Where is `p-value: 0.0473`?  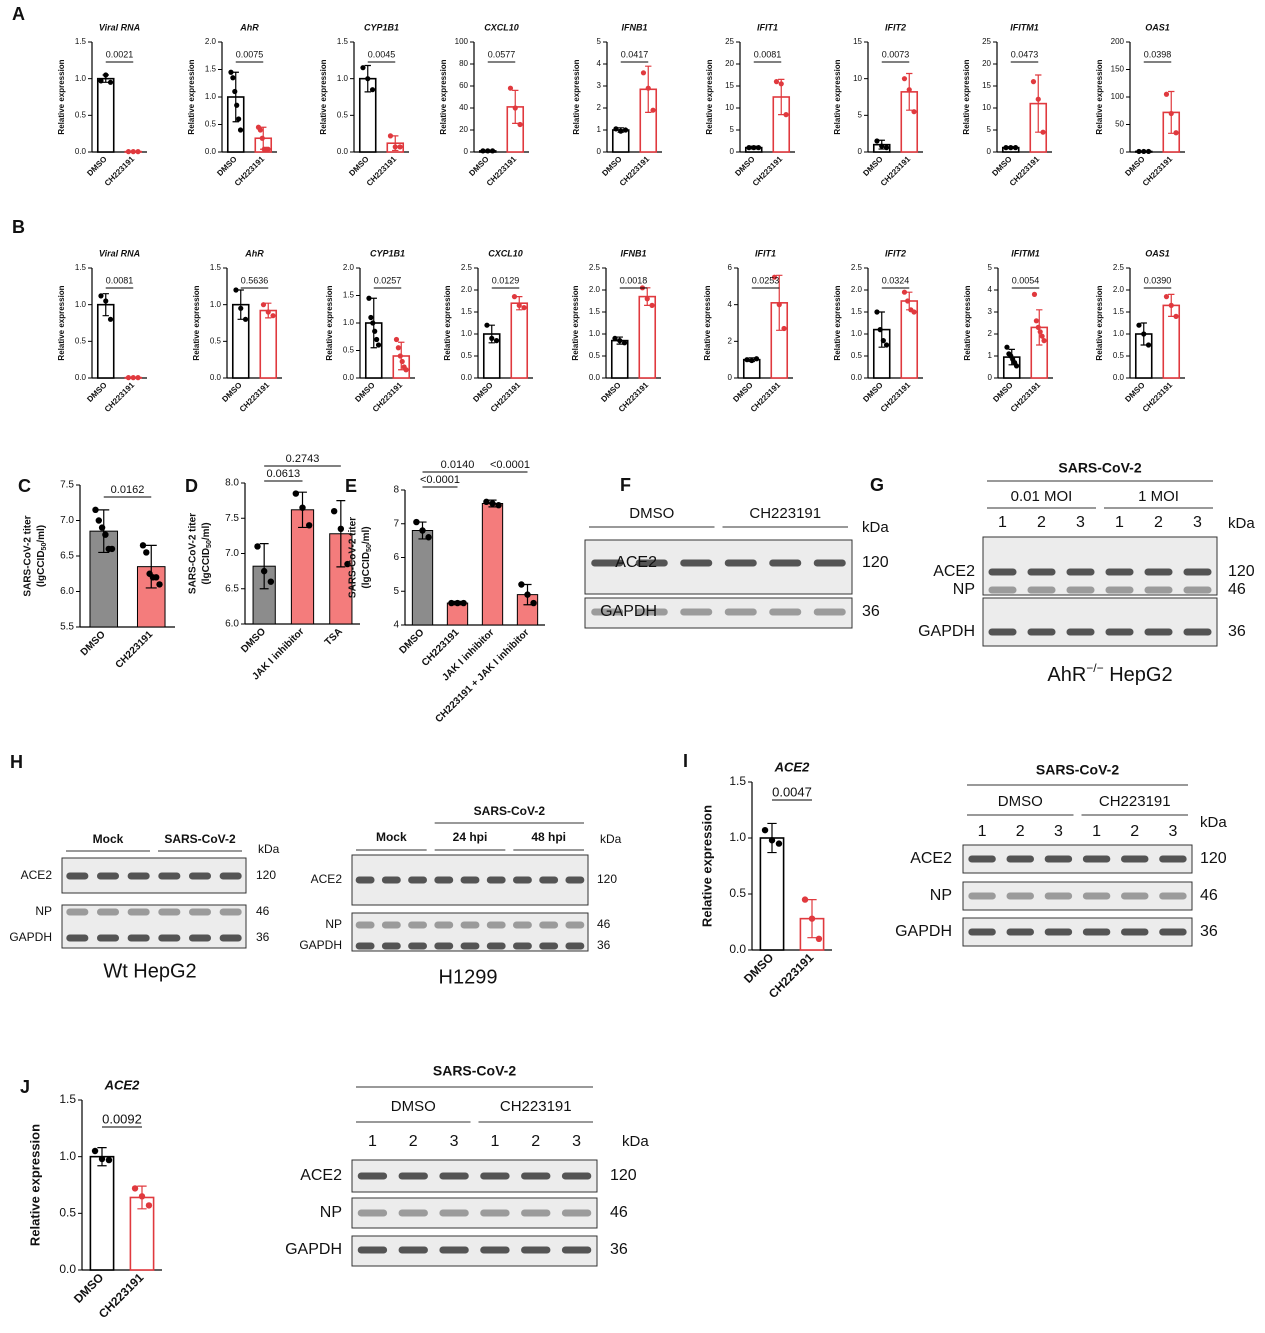
p-value: 0.0473 is located at coordinates (1025, 54).